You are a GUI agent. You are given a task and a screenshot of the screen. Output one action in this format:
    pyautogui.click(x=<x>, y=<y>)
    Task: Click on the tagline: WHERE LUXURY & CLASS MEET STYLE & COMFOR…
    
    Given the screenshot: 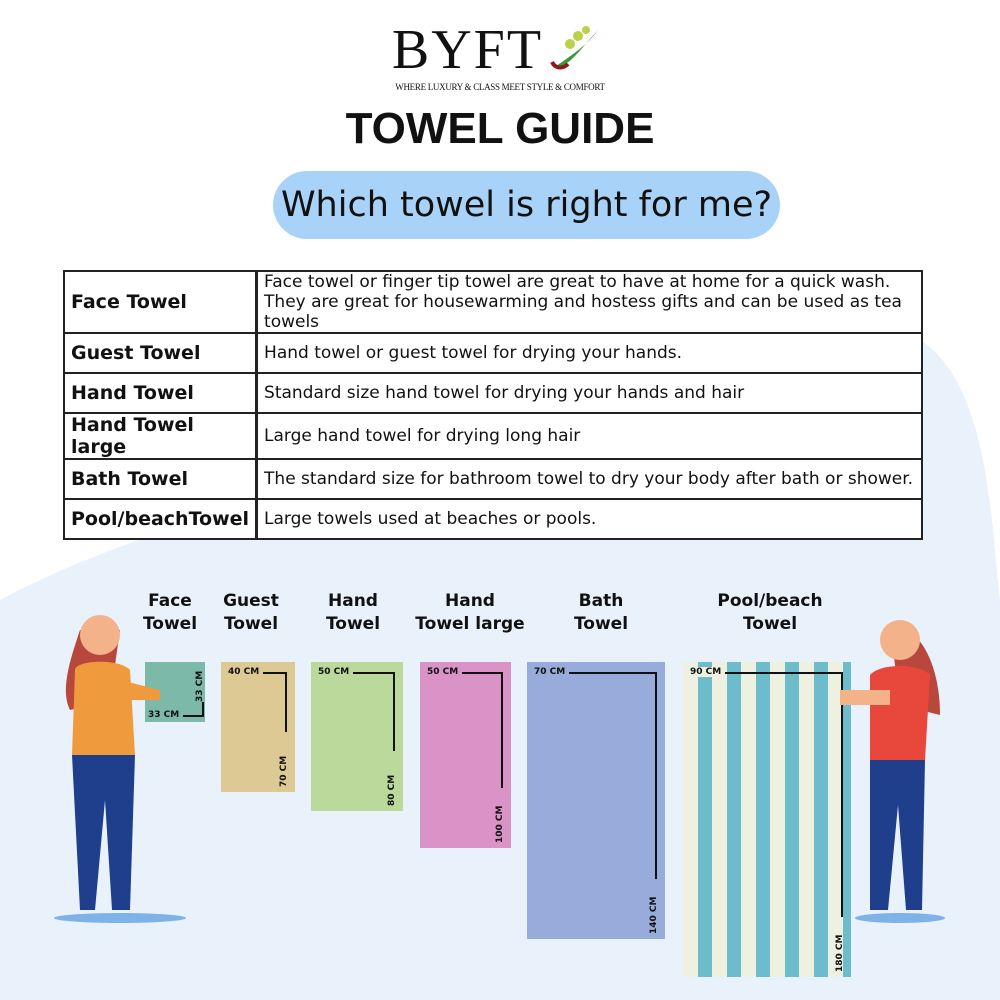 What is the action you would take?
    pyautogui.click(x=500, y=87)
    